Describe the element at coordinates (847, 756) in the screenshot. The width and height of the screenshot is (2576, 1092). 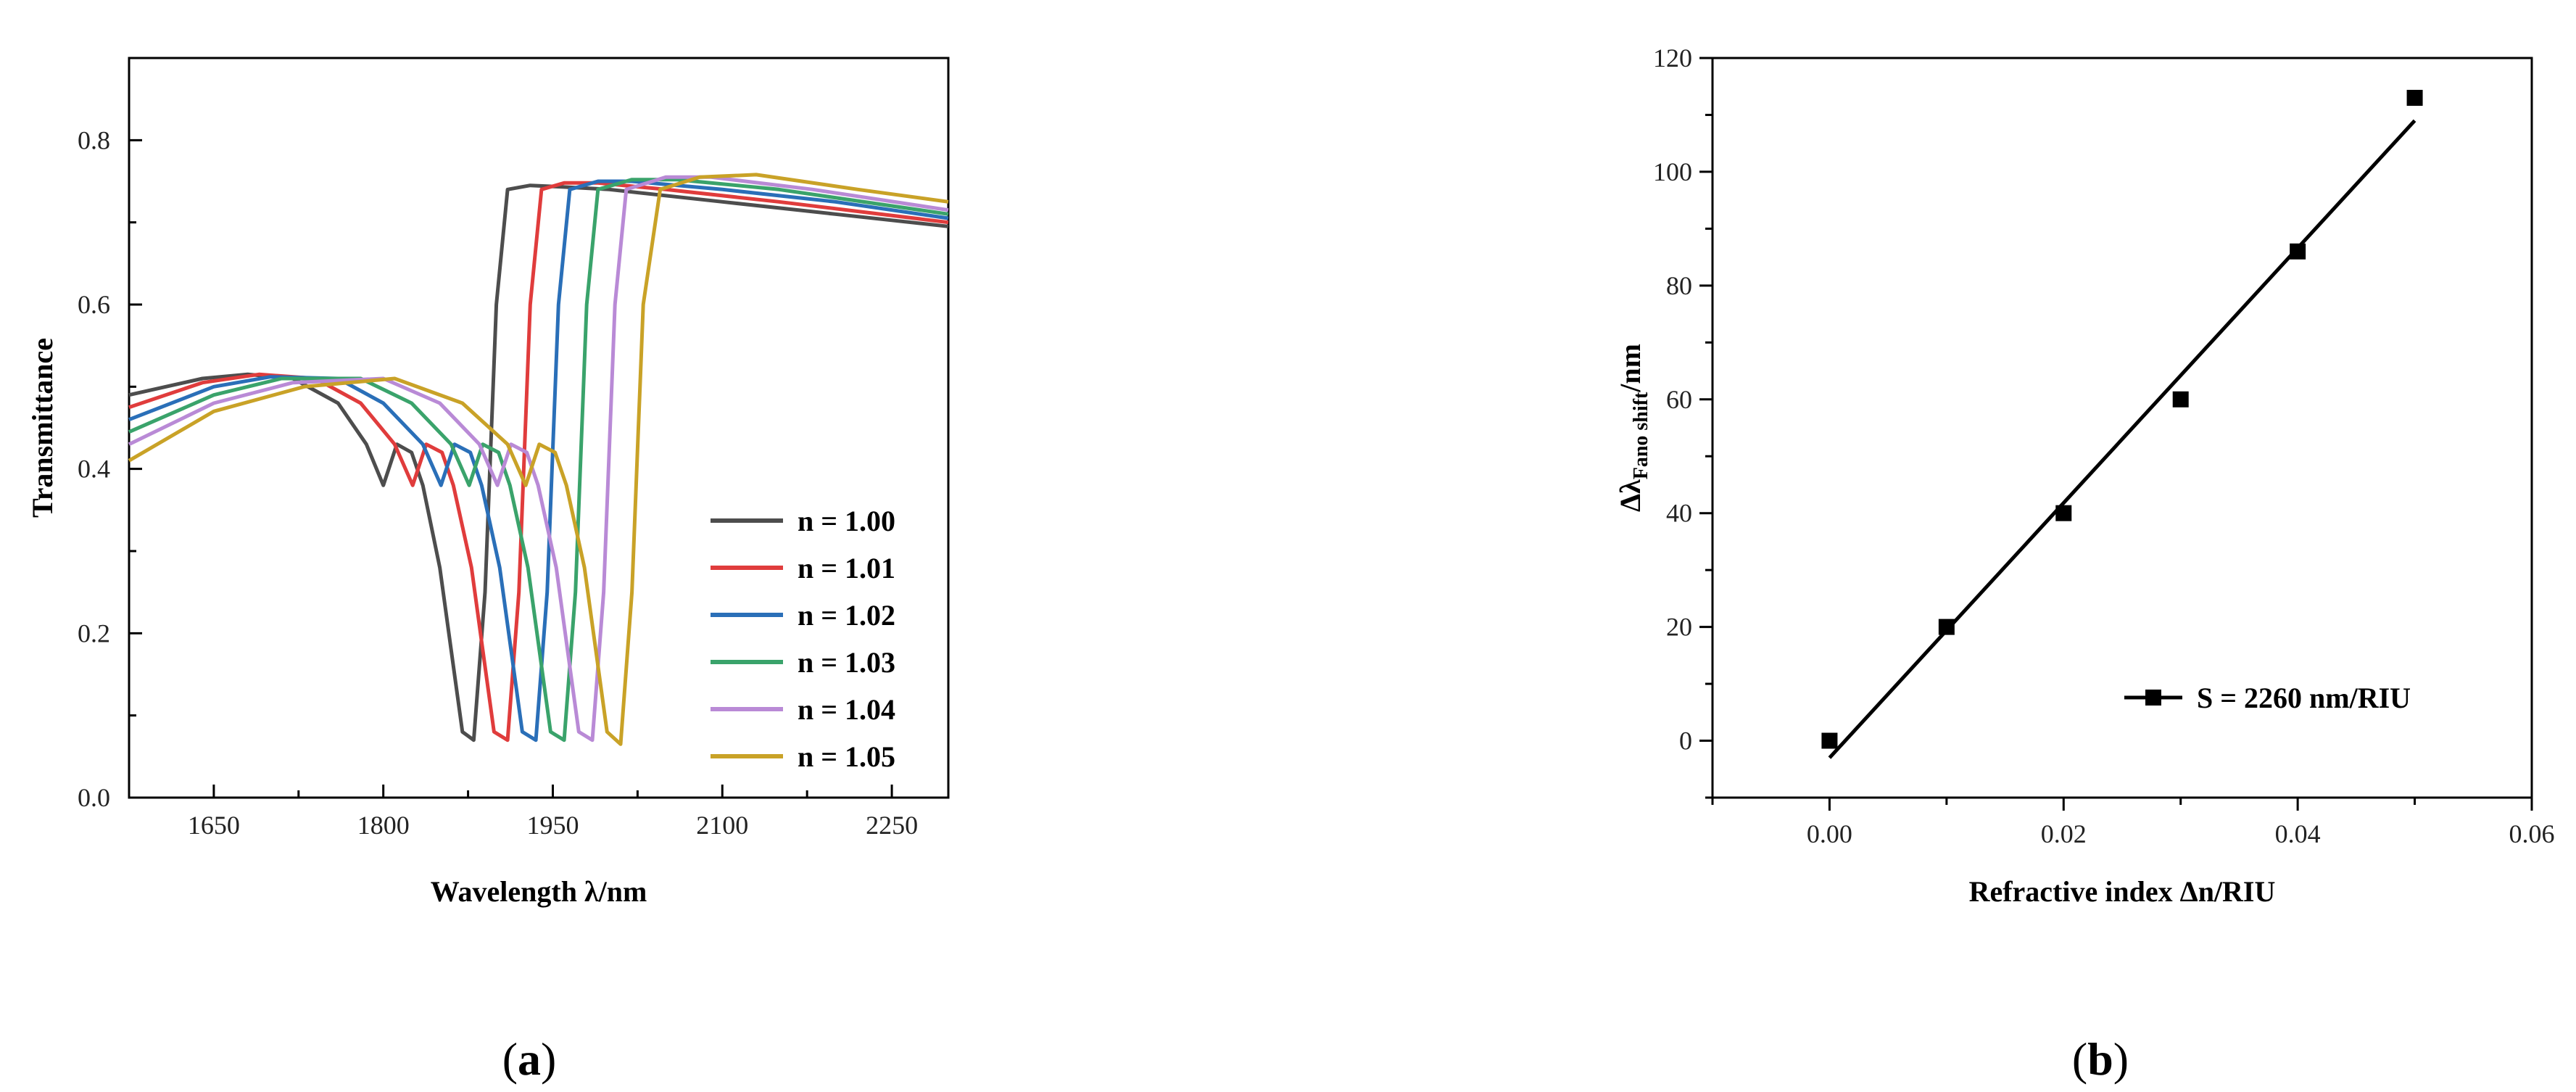
I see `chart-a-legend-label: n = 1.05` at that location.